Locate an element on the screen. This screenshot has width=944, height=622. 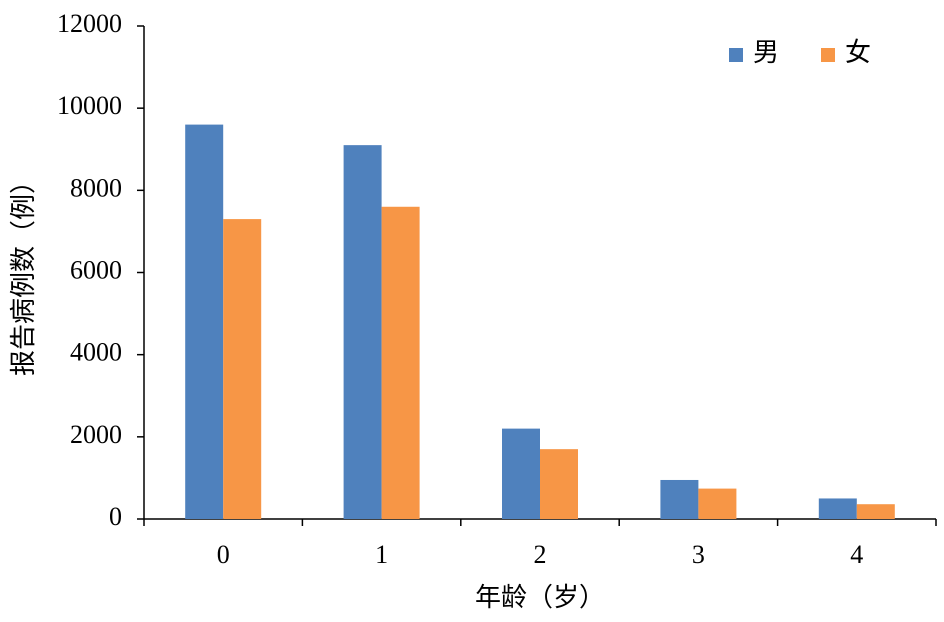
x-axis-label: 年龄（岁） is located at coordinates (540, 597).